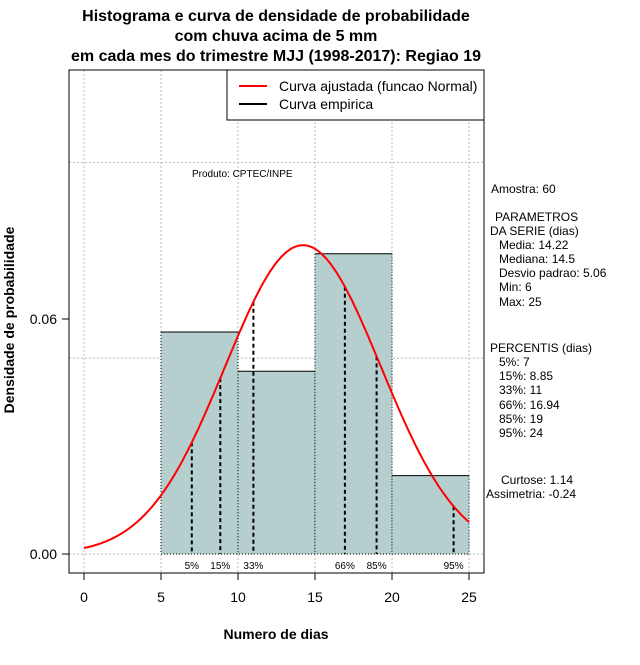 The height and width of the screenshot is (665, 640). What do you see at coordinates (521, 433) in the screenshot?
I see `stat-p95: 95%: 24` at bounding box center [521, 433].